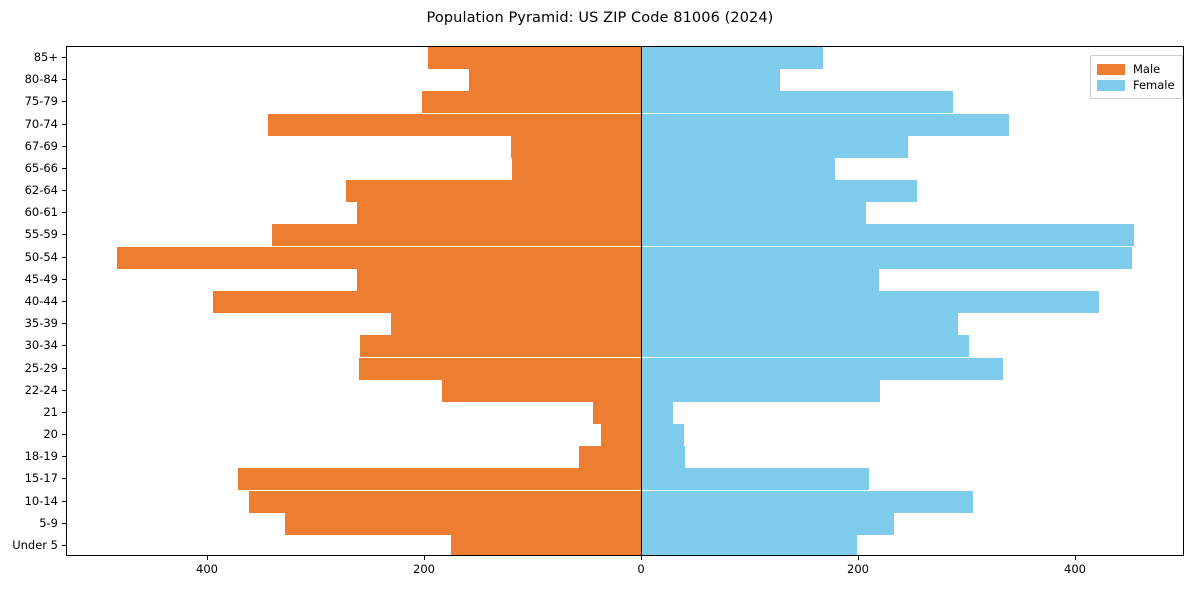 The width and height of the screenshot is (1200, 600). Describe the element at coordinates (41, 123) in the screenshot. I see `y-axis-label: 70-74` at that location.